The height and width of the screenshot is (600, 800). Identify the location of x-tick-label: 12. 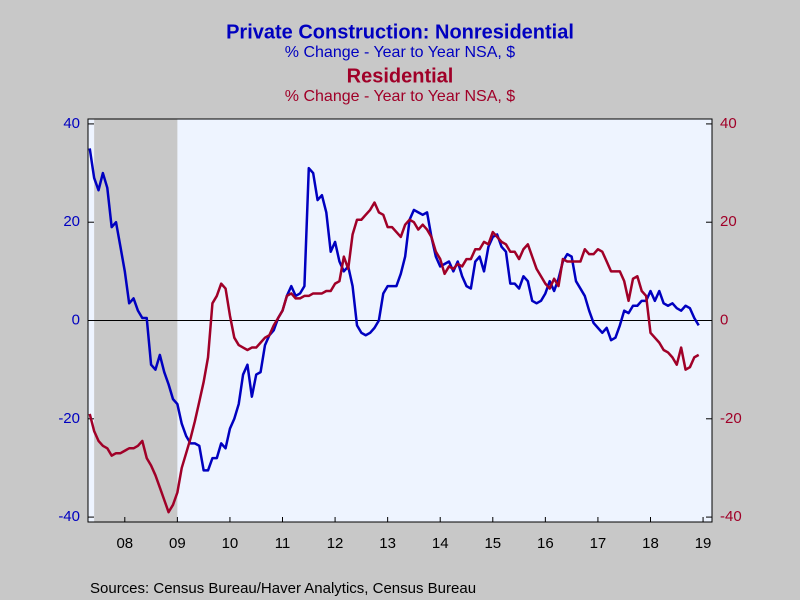
(335, 543).